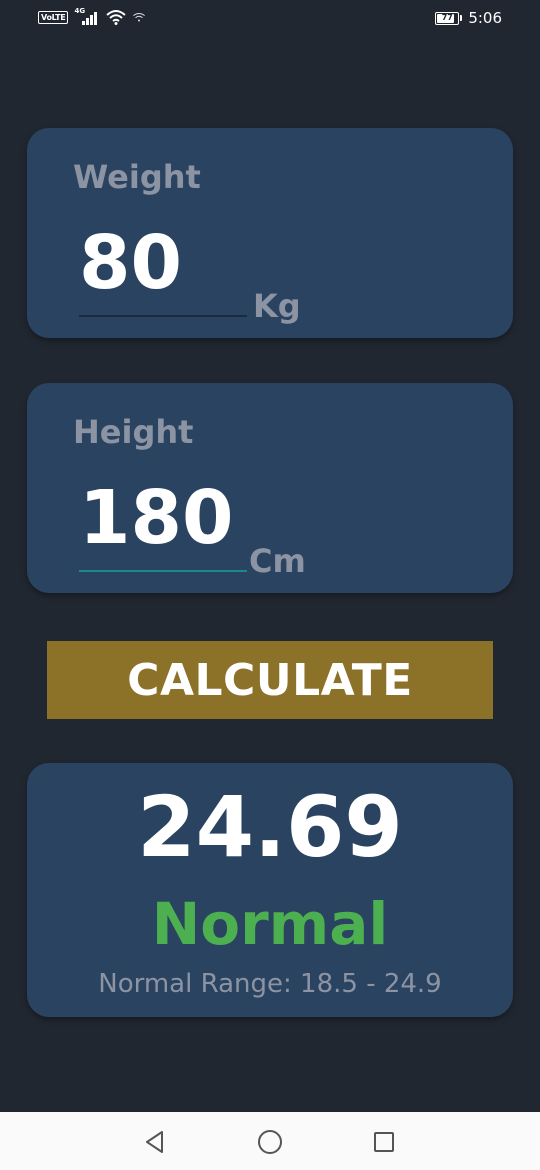 The height and width of the screenshot is (1170, 540). What do you see at coordinates (80, 11) in the screenshot?
I see `network-type-label: 4G` at bounding box center [80, 11].